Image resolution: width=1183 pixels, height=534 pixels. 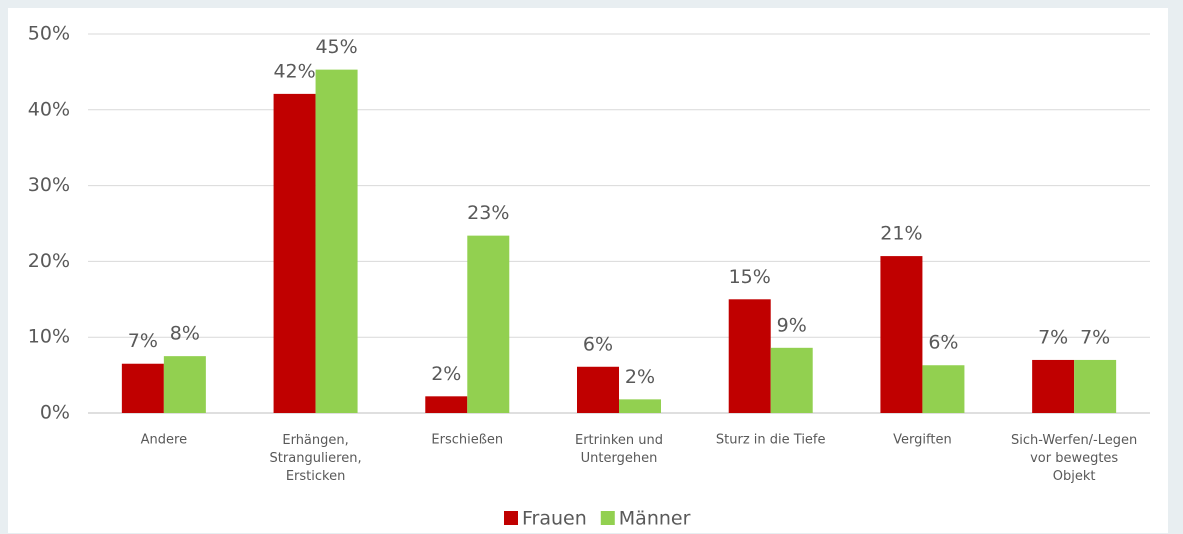 I want to click on x-tick-label: Erschießen, so click(x=467, y=440).